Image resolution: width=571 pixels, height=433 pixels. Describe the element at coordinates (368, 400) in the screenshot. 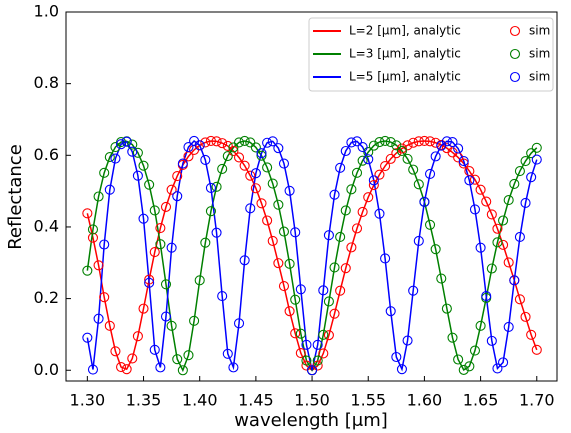

I see `x-tick-label: 1.55` at that location.